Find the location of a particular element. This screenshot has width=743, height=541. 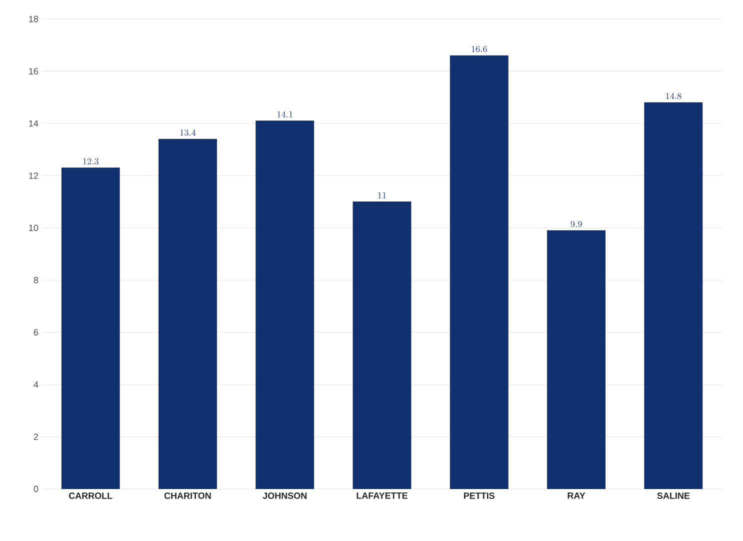

y-tick-label: 0 is located at coordinates (36, 489).